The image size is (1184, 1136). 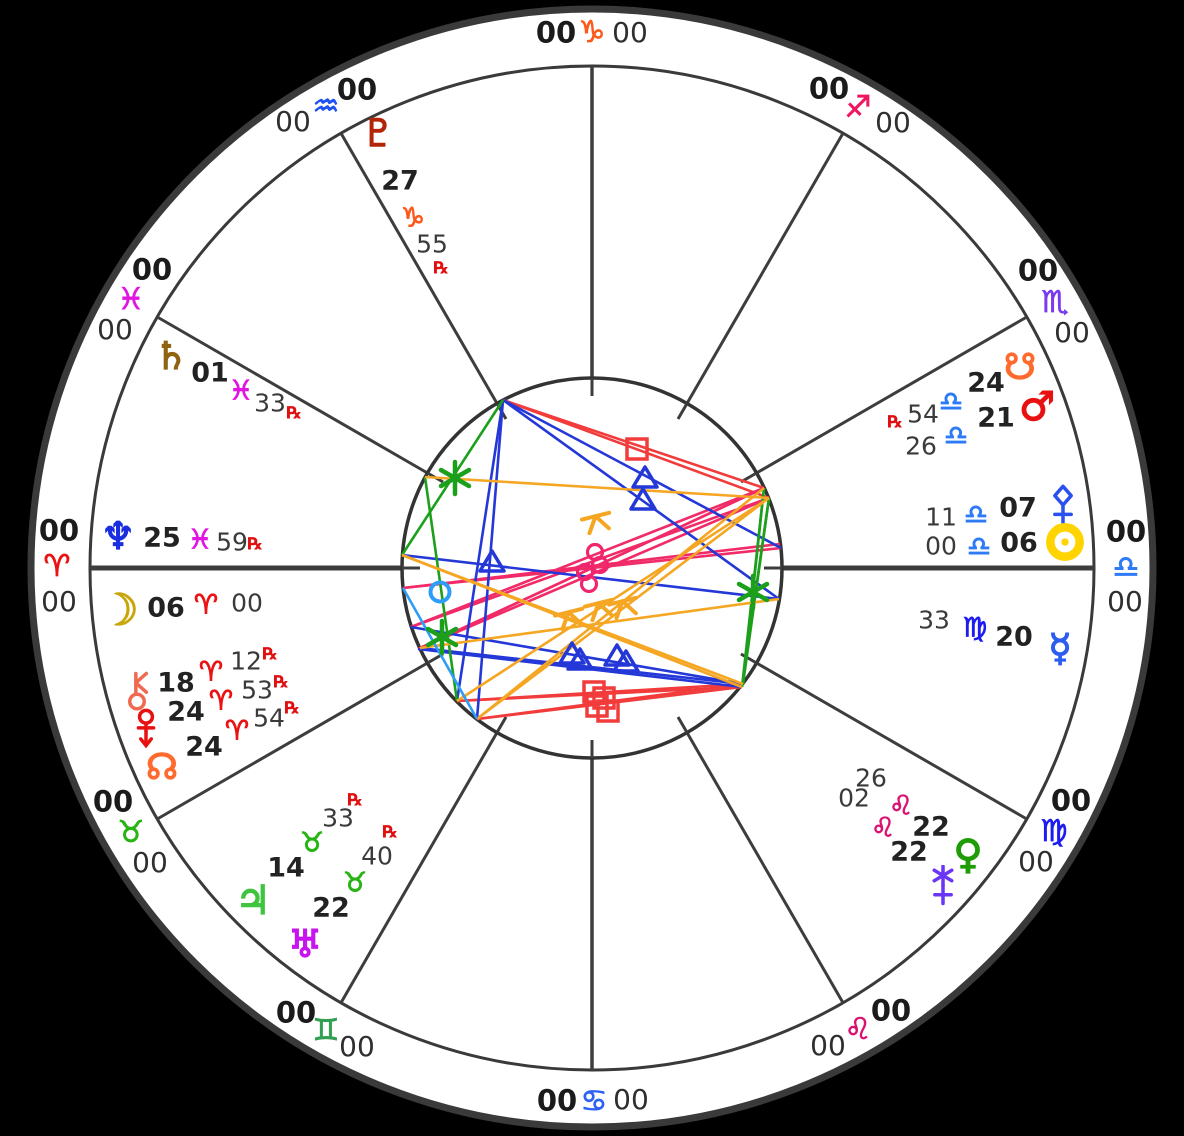 What do you see at coordinates (355, 800) in the screenshot?
I see `jupiter-retrograde-flag: ℞` at bounding box center [355, 800].